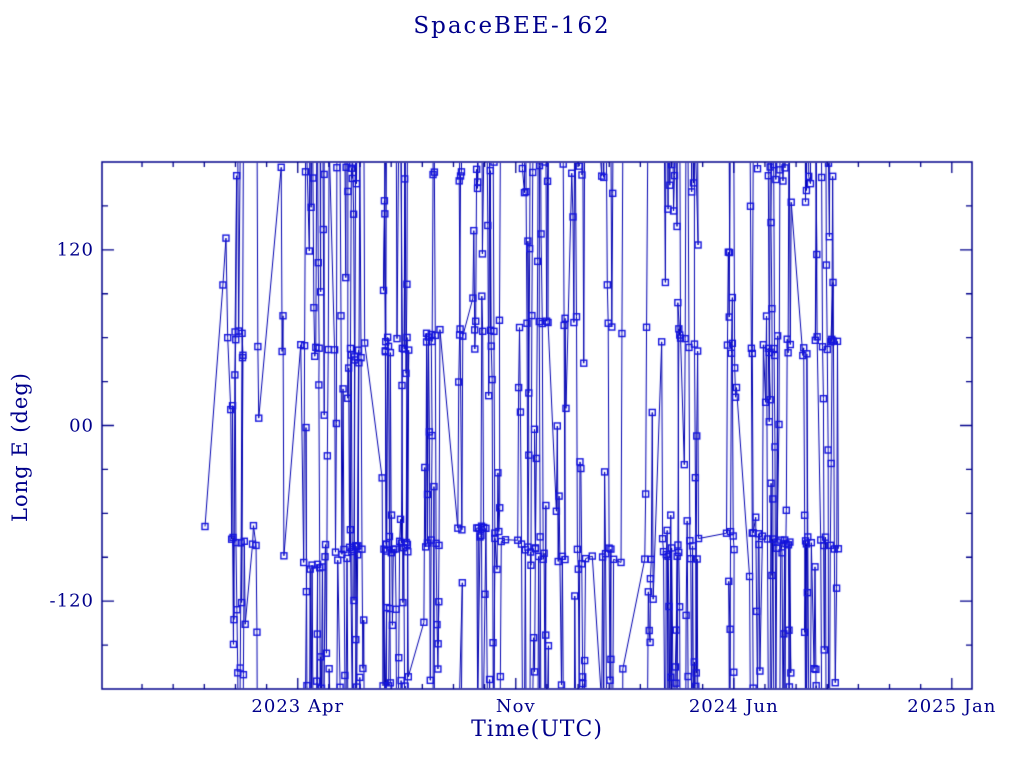 Image resolution: width=1024 pixels, height=768 pixels. I want to click on x-tick-label: Nov, so click(515, 706).